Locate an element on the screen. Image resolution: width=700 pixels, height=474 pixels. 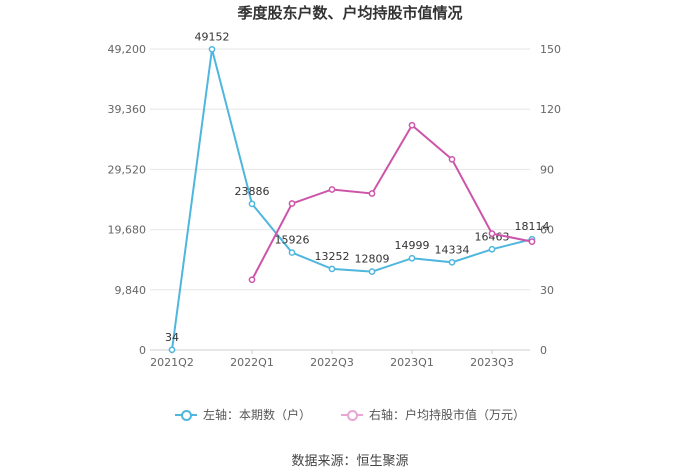
data-label: 34 is located at coordinates (172, 337).